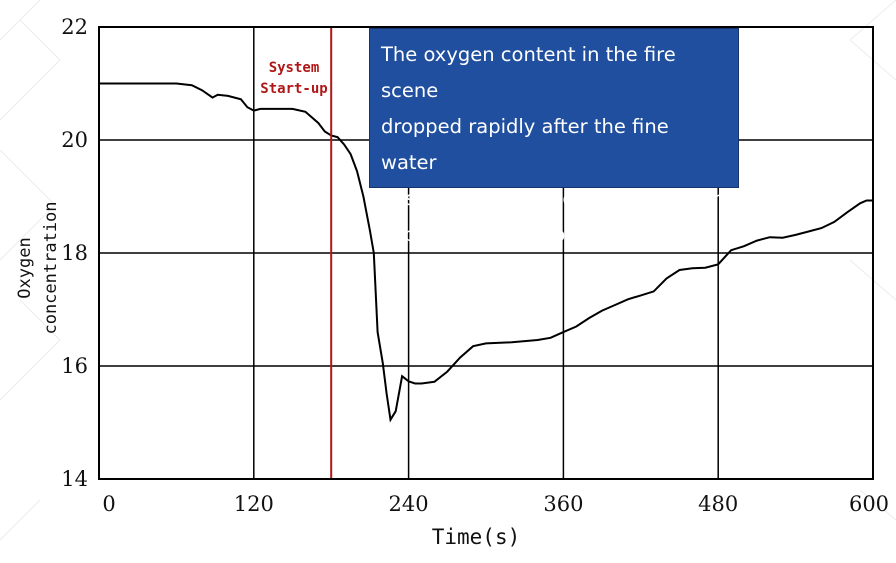 This screenshot has width=896, height=563. Describe the element at coordinates (74, 140) in the screenshot. I see `y-tick-label: 20` at that location.